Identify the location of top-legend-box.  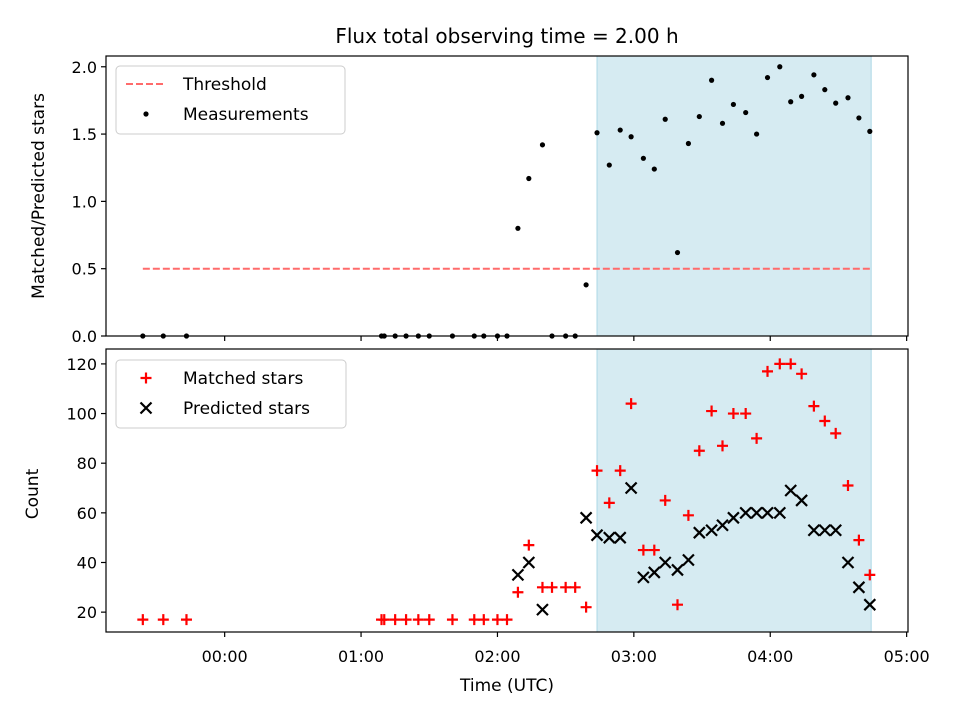
(230, 100).